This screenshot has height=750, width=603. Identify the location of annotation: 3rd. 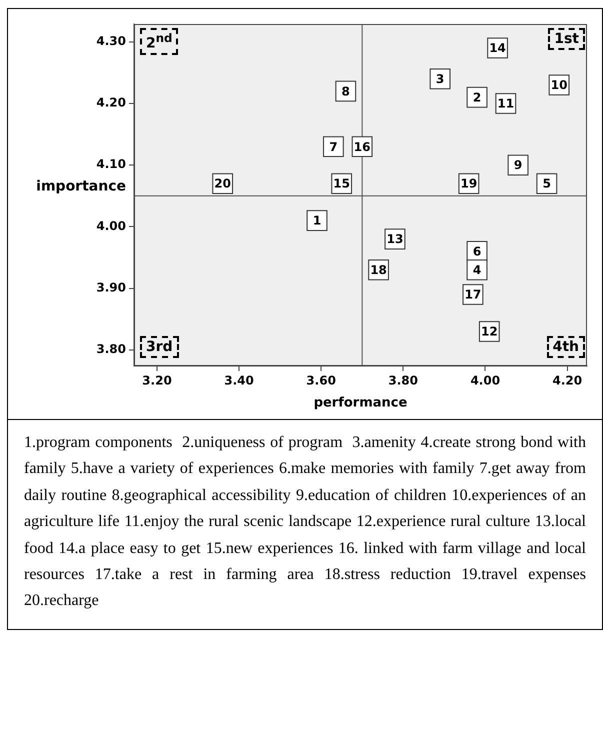
(159, 347).